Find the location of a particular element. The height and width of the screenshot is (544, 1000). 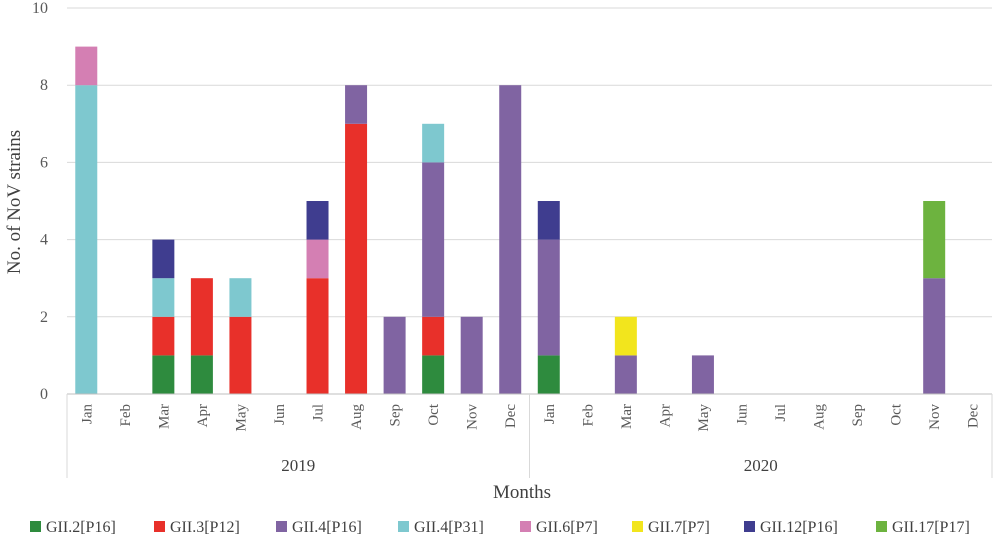

y-tick-label: 4 is located at coordinates (44, 240).